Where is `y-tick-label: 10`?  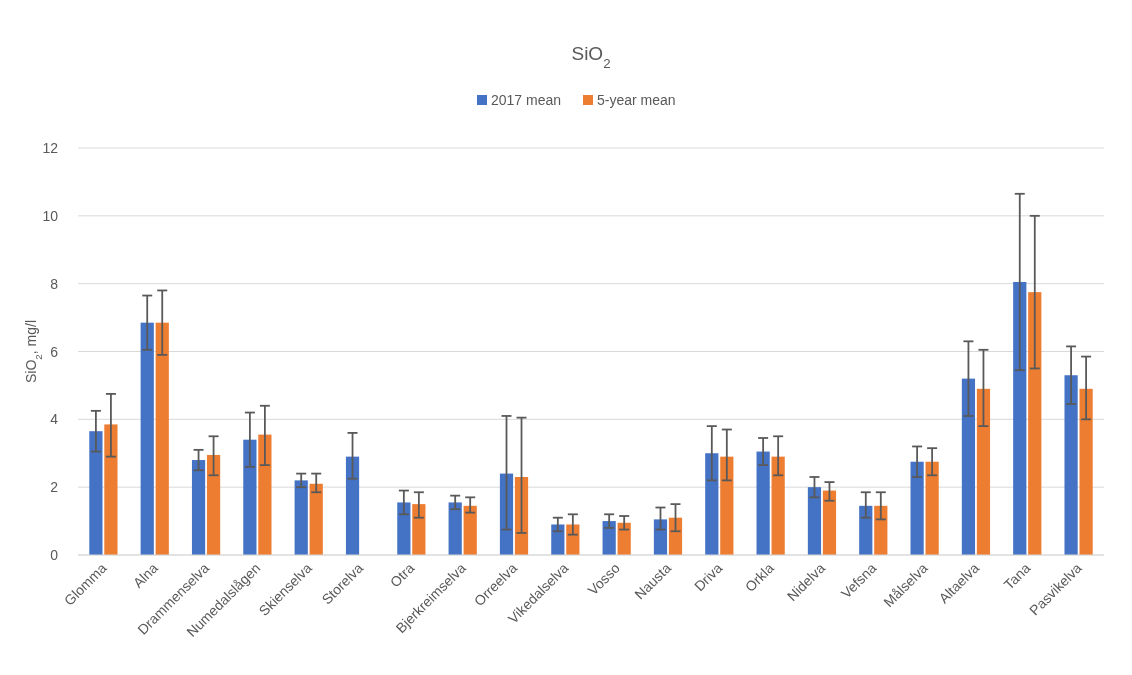 y-tick-label: 10 is located at coordinates (50, 215).